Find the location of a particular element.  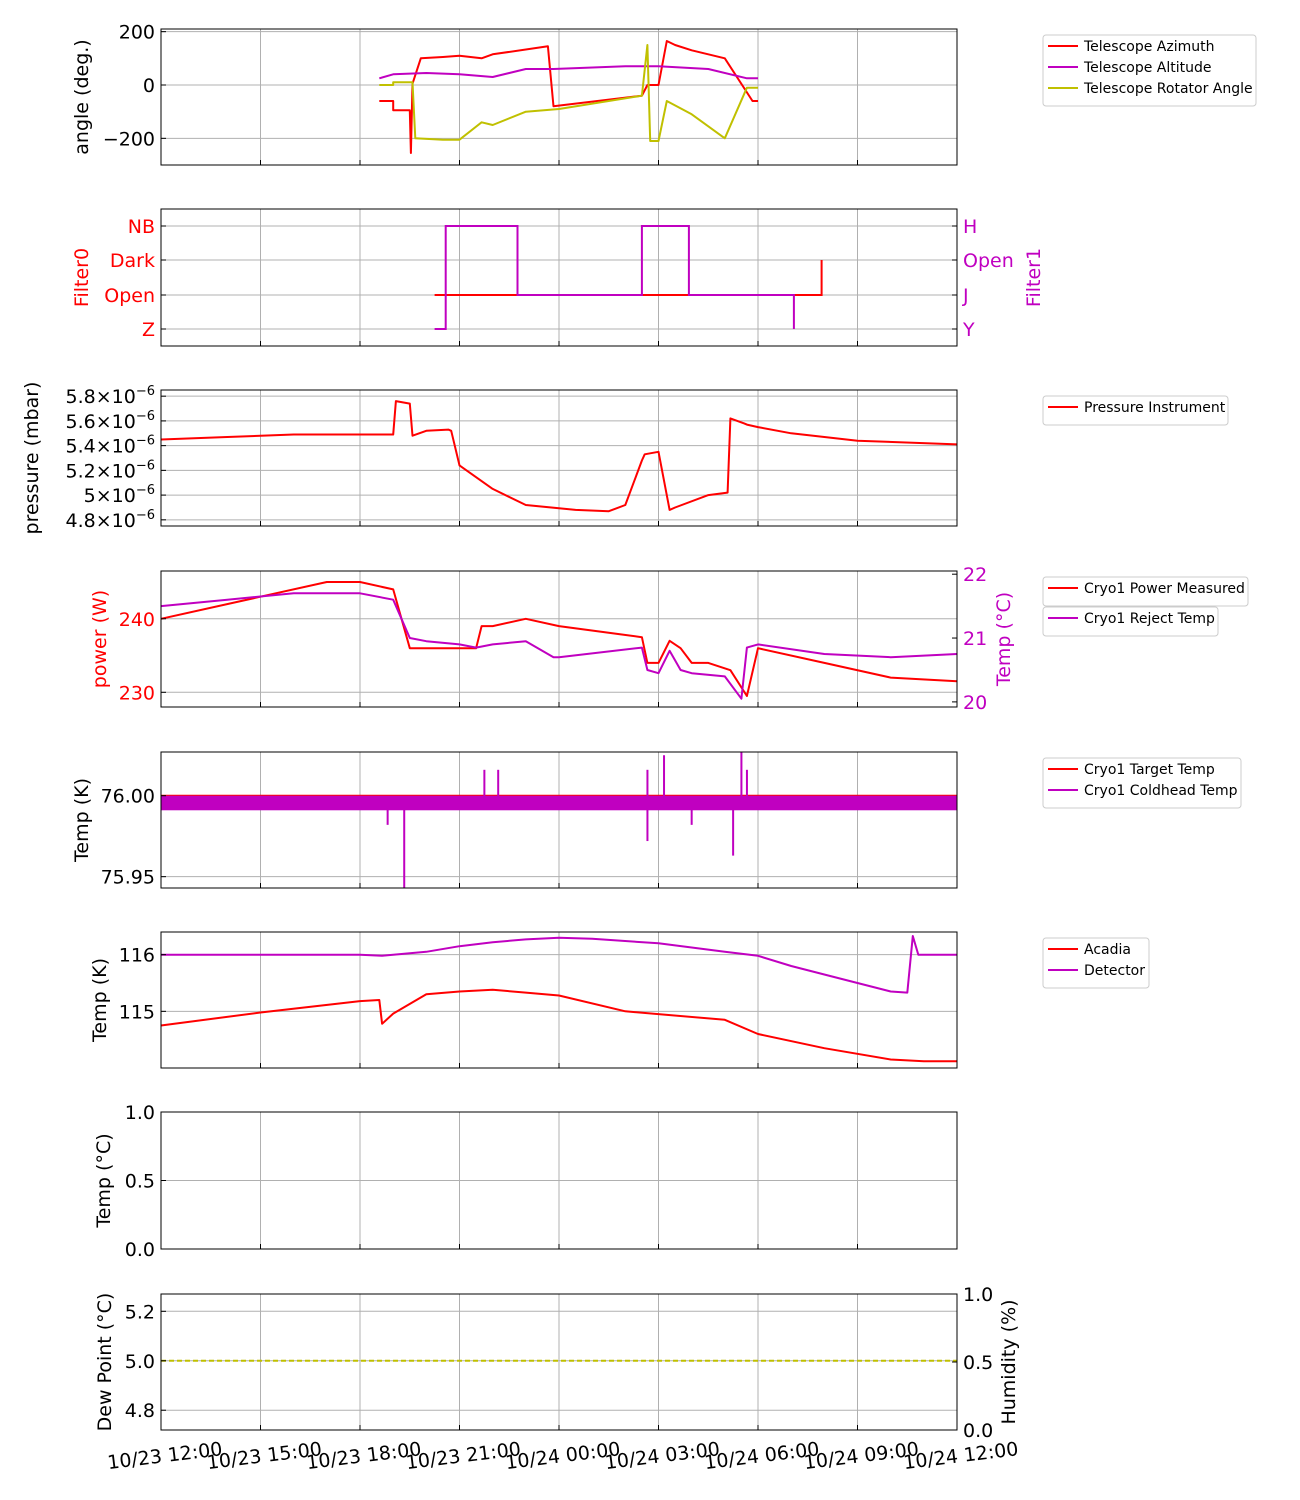

y-tick-label-right: 20 is located at coordinates (975, 703).